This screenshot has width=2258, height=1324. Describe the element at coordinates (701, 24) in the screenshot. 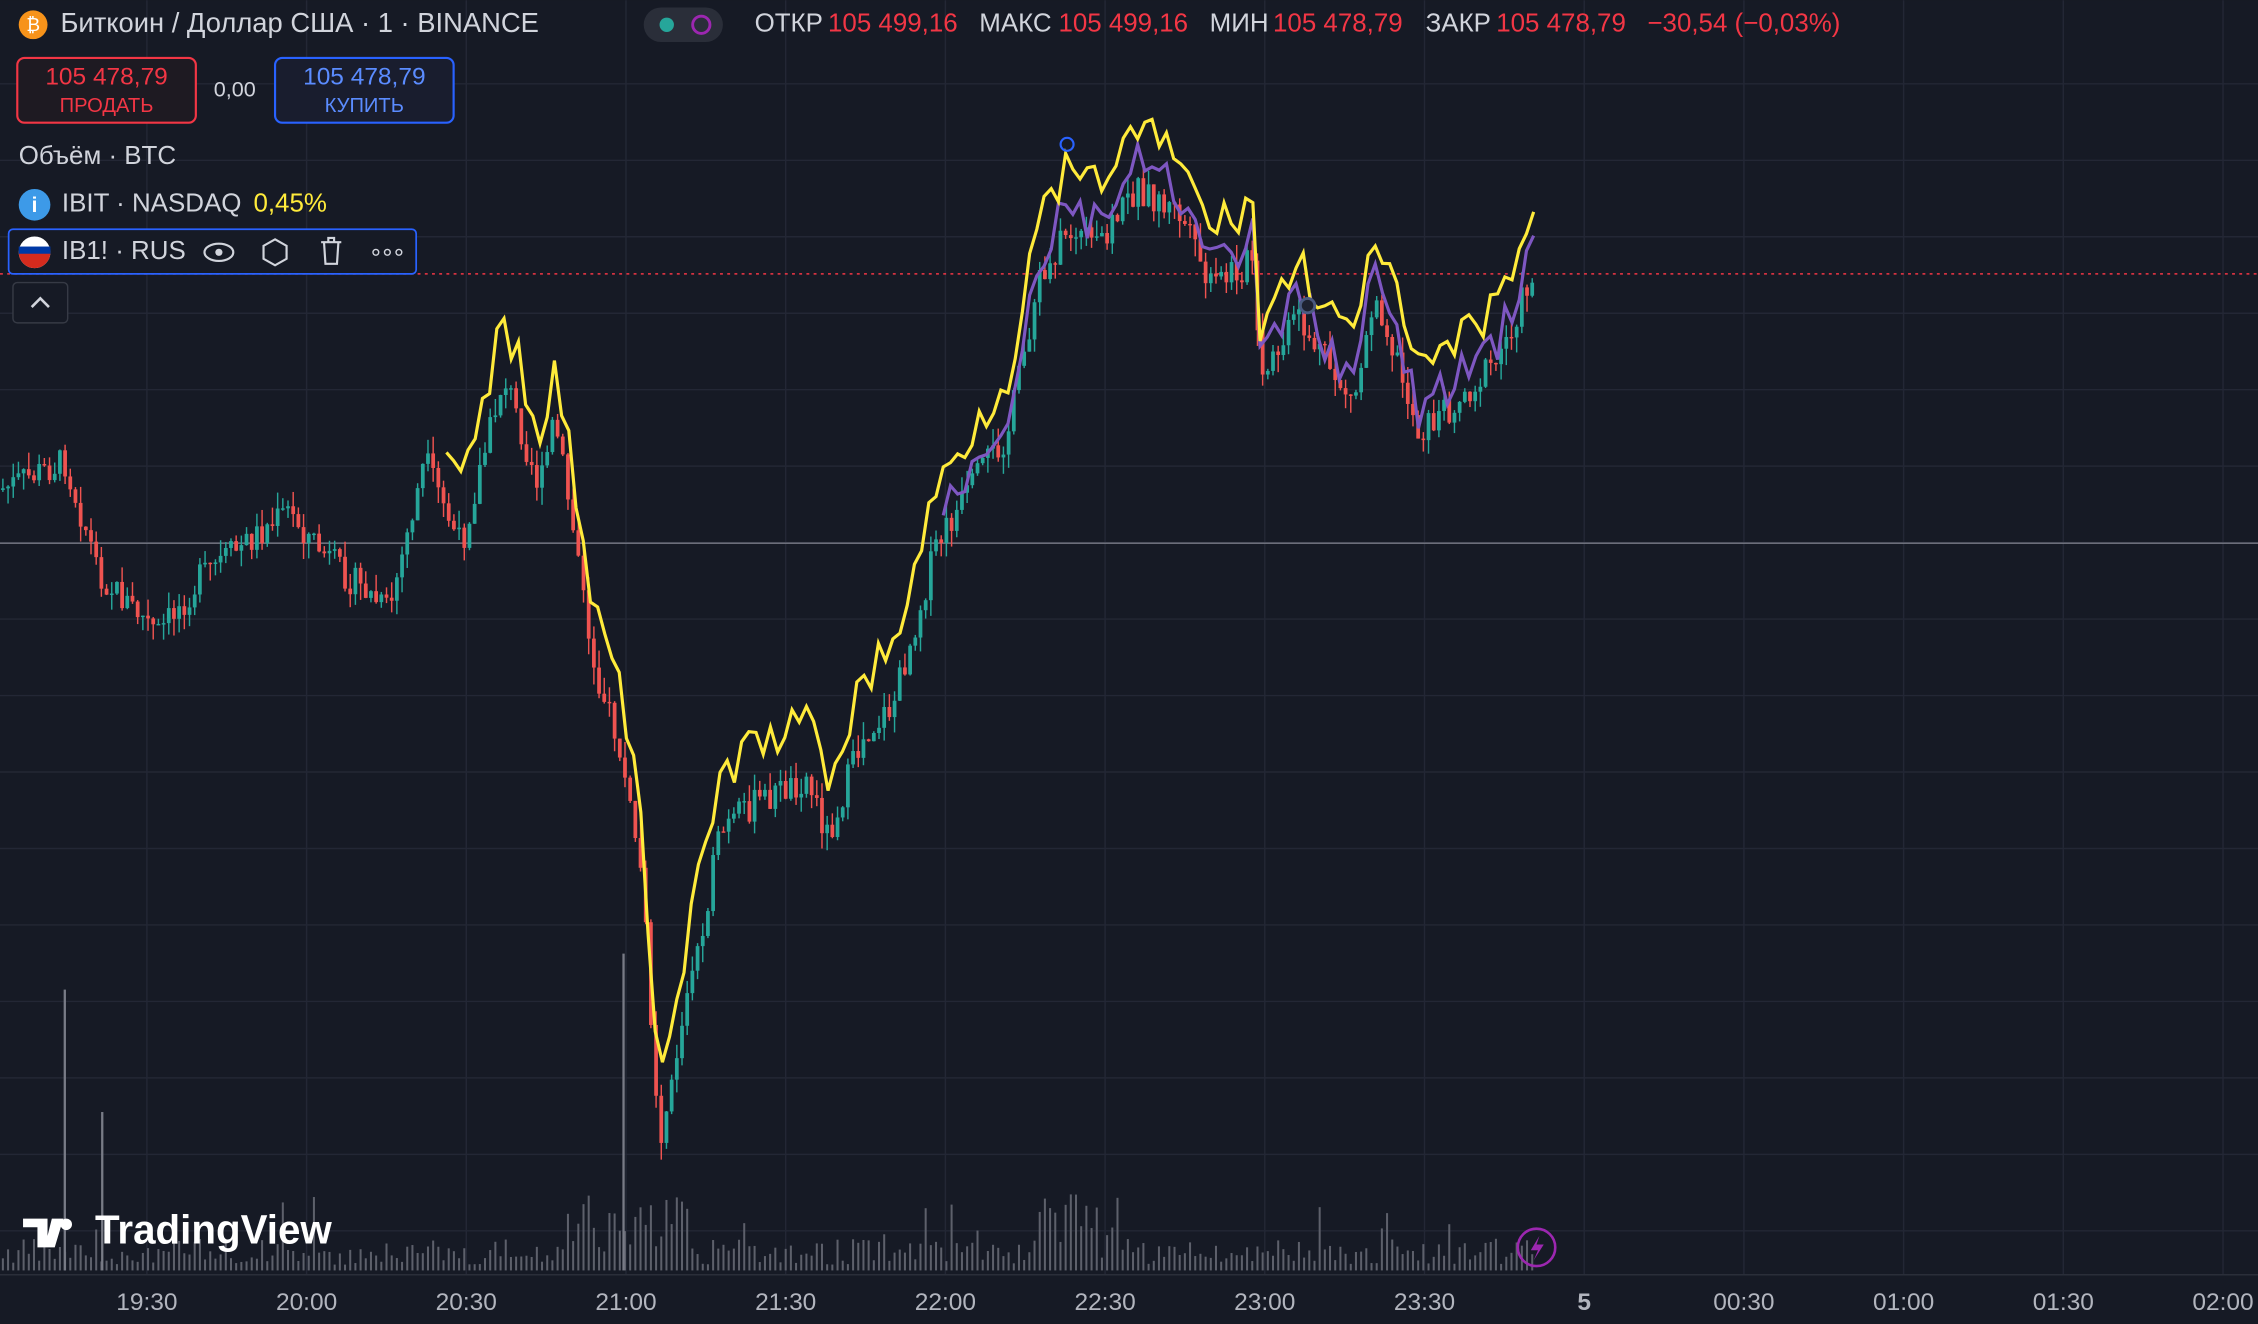

I see `status-icon` at that location.